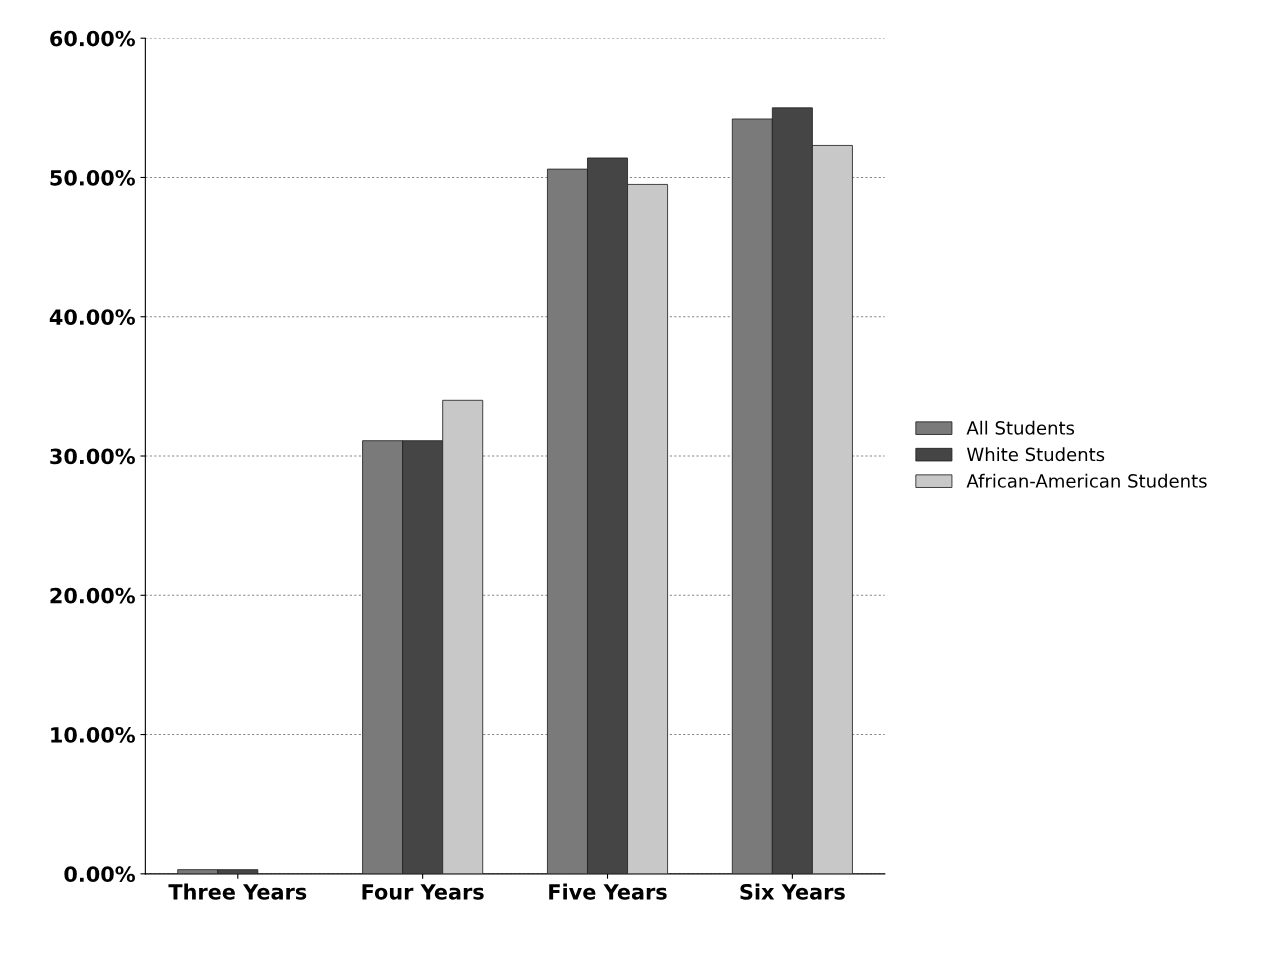  I want to click on y-tick-label: 0.00%, so click(99, 874).